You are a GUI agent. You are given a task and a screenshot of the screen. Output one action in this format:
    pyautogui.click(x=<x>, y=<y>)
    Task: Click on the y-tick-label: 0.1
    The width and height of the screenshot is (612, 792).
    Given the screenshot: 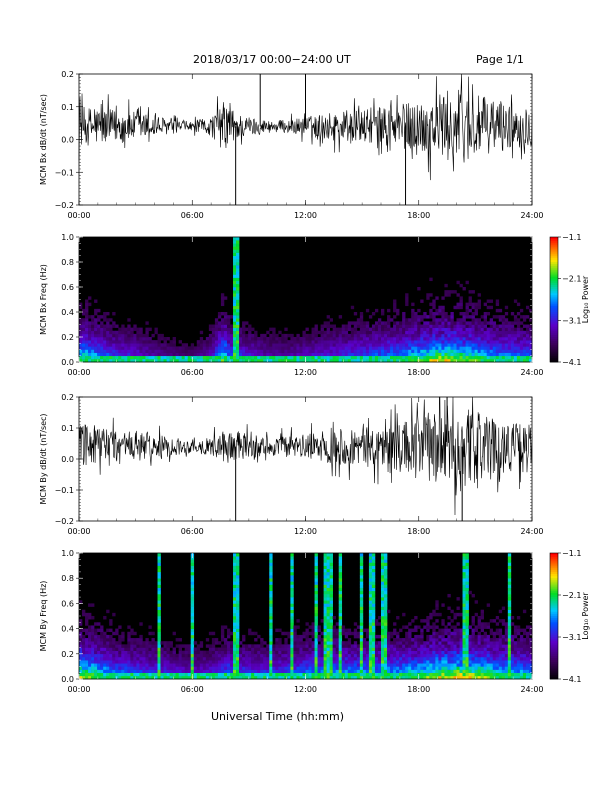 What is the action you would take?
    pyautogui.click(x=67, y=428)
    